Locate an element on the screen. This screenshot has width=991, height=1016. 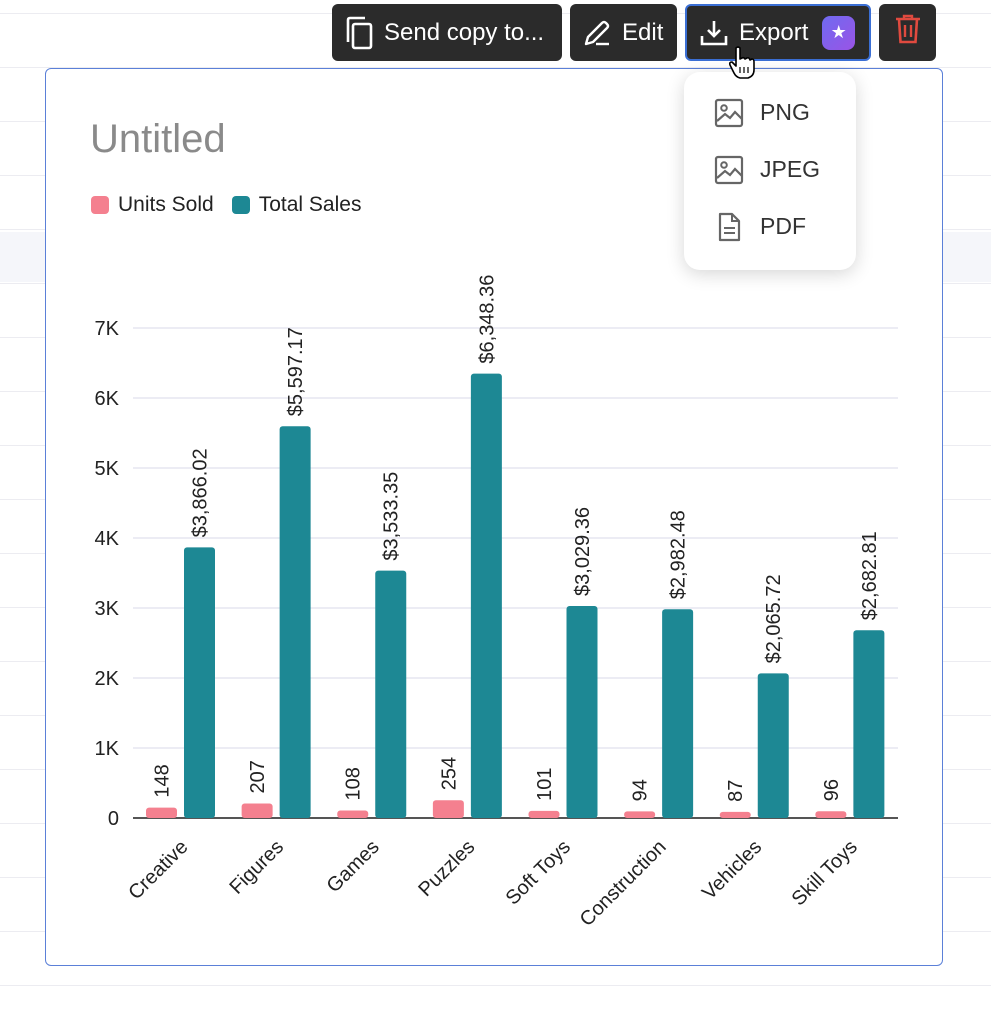
y-tick-label: 3K is located at coordinates (107, 609).